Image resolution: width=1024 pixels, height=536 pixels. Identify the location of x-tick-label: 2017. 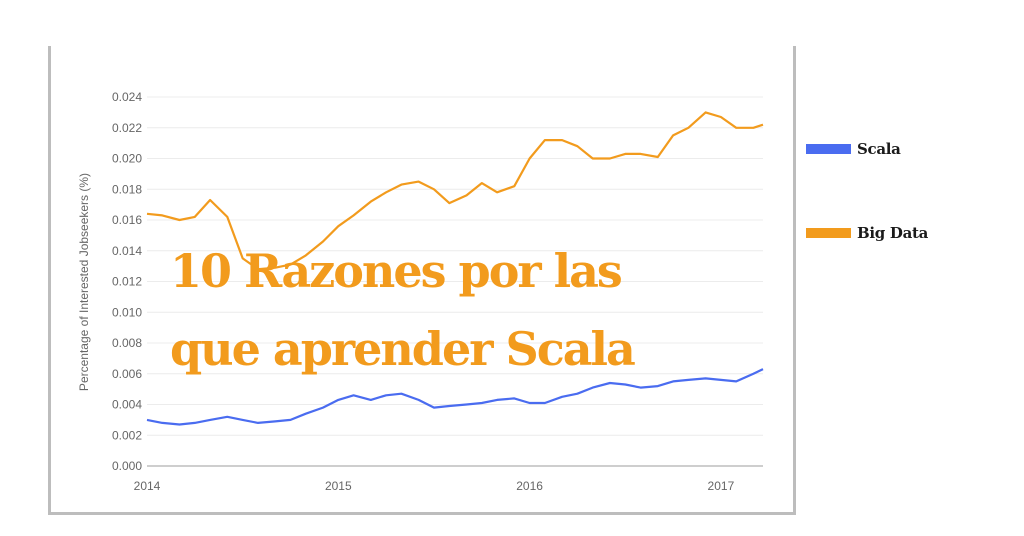
(721, 486).